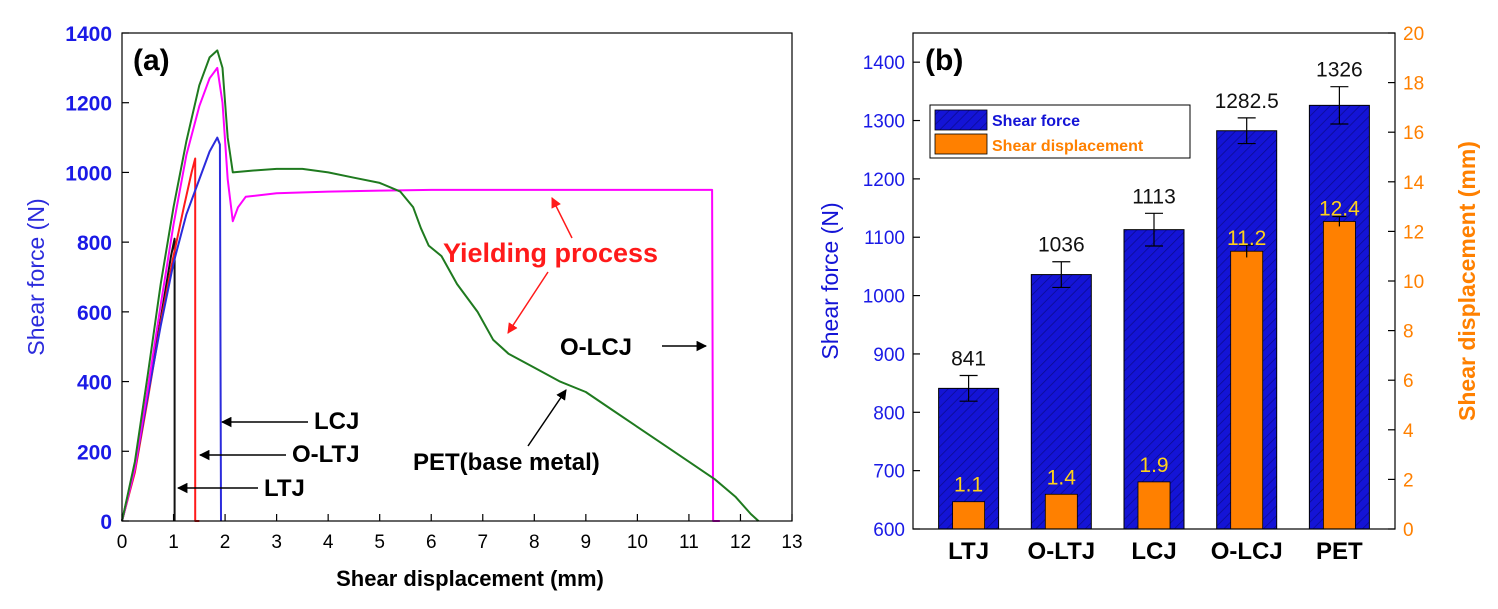 The height and width of the screenshot is (609, 1498). I want to click on y-tick-label: 400, so click(94, 383).